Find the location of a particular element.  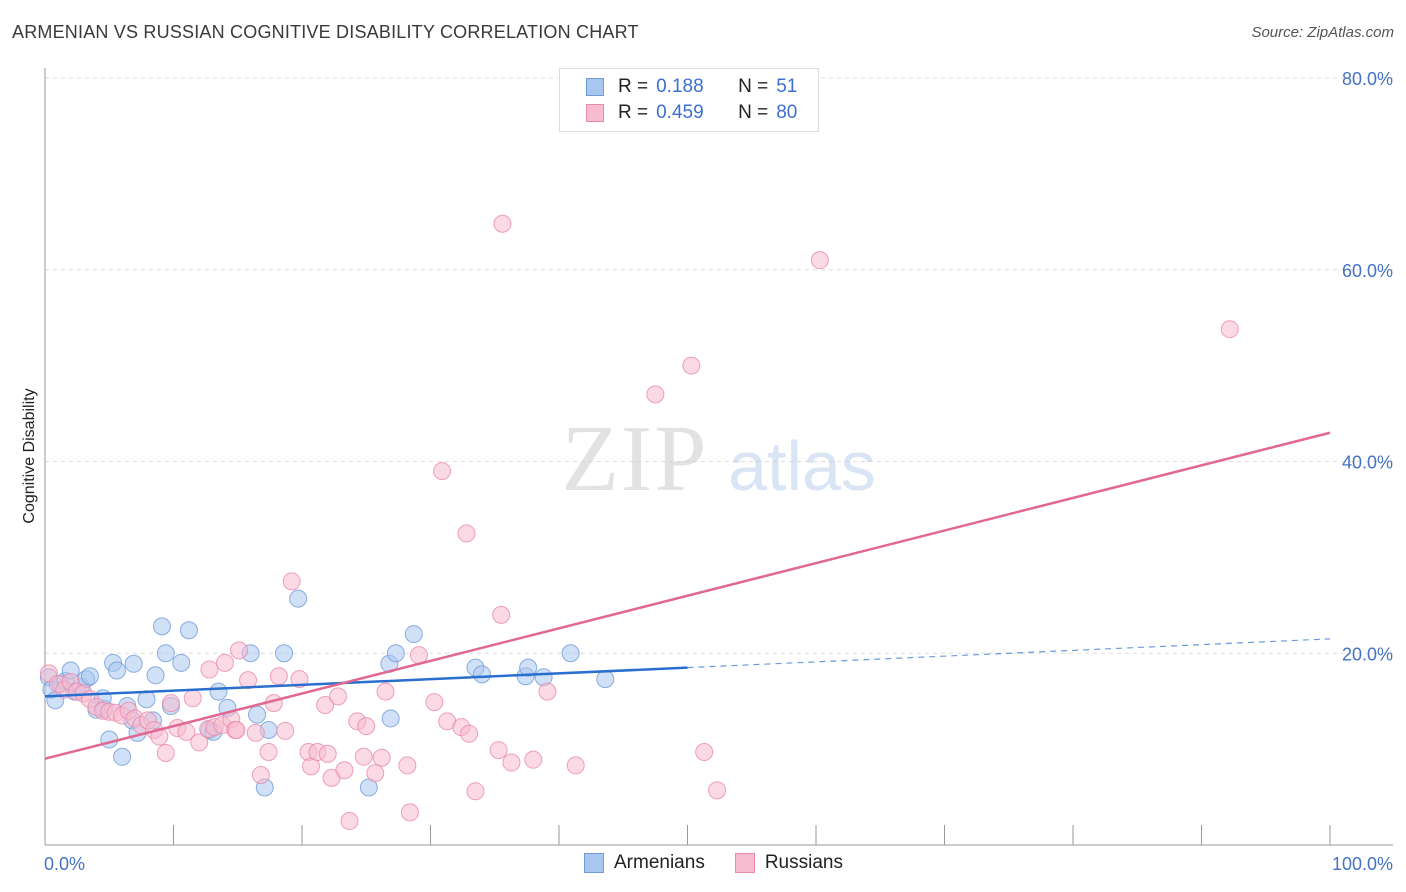

legend-item-russians: Russians is located at coordinates (788, 863).